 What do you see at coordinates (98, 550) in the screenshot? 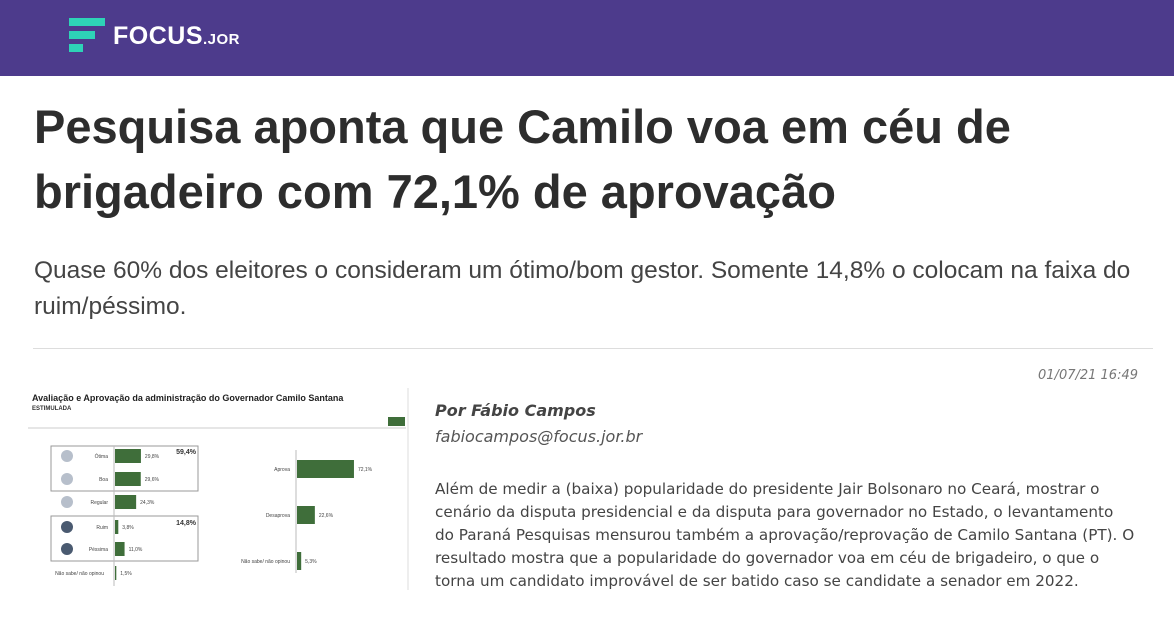
I see `category-label: Péssima` at bounding box center [98, 550].